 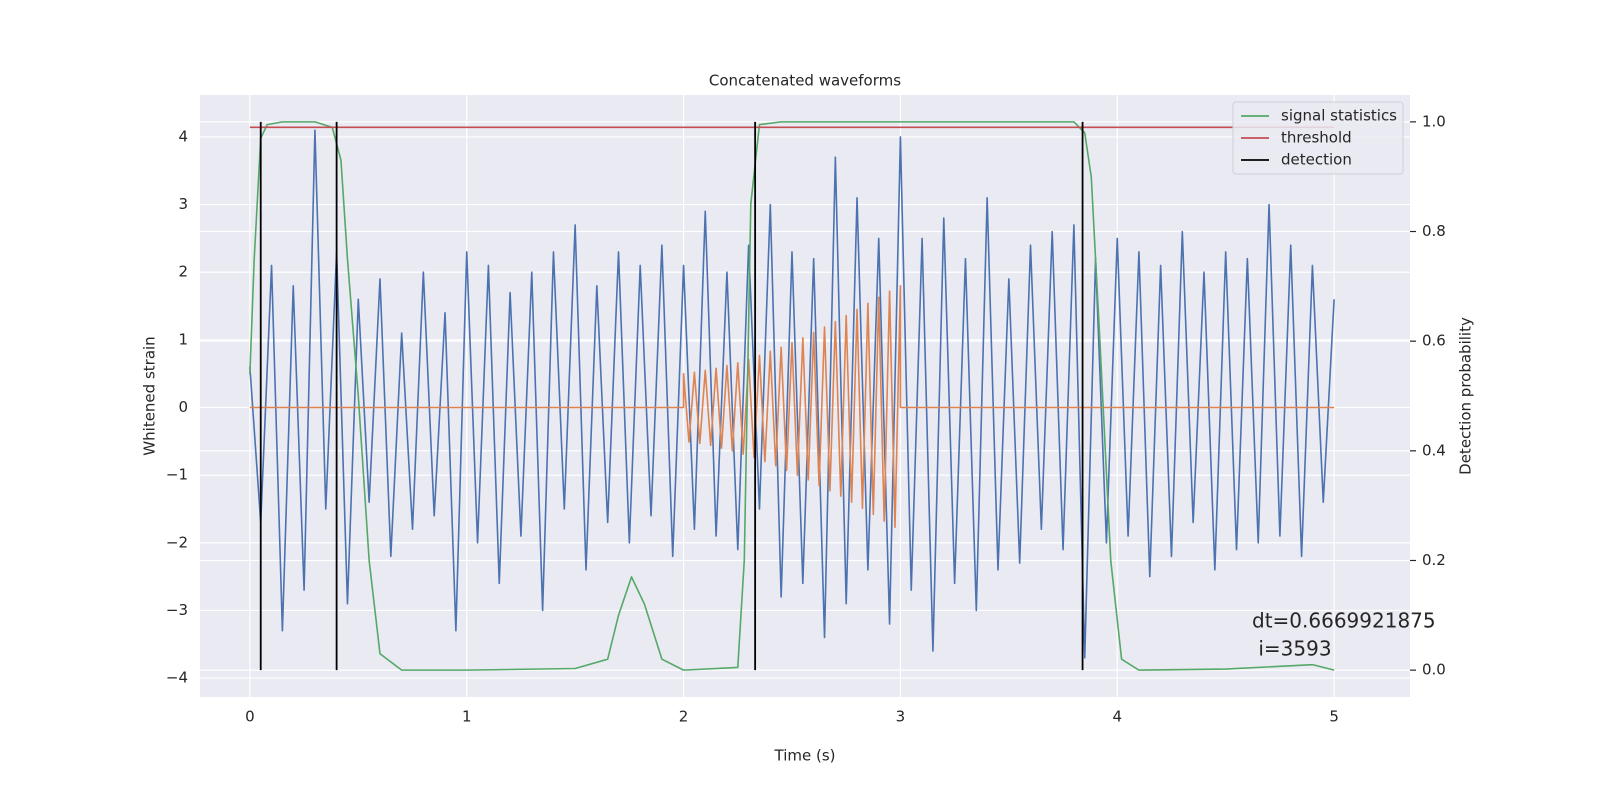 I want to click on chart-title: Concatenated waveforms, so click(x=805, y=81).